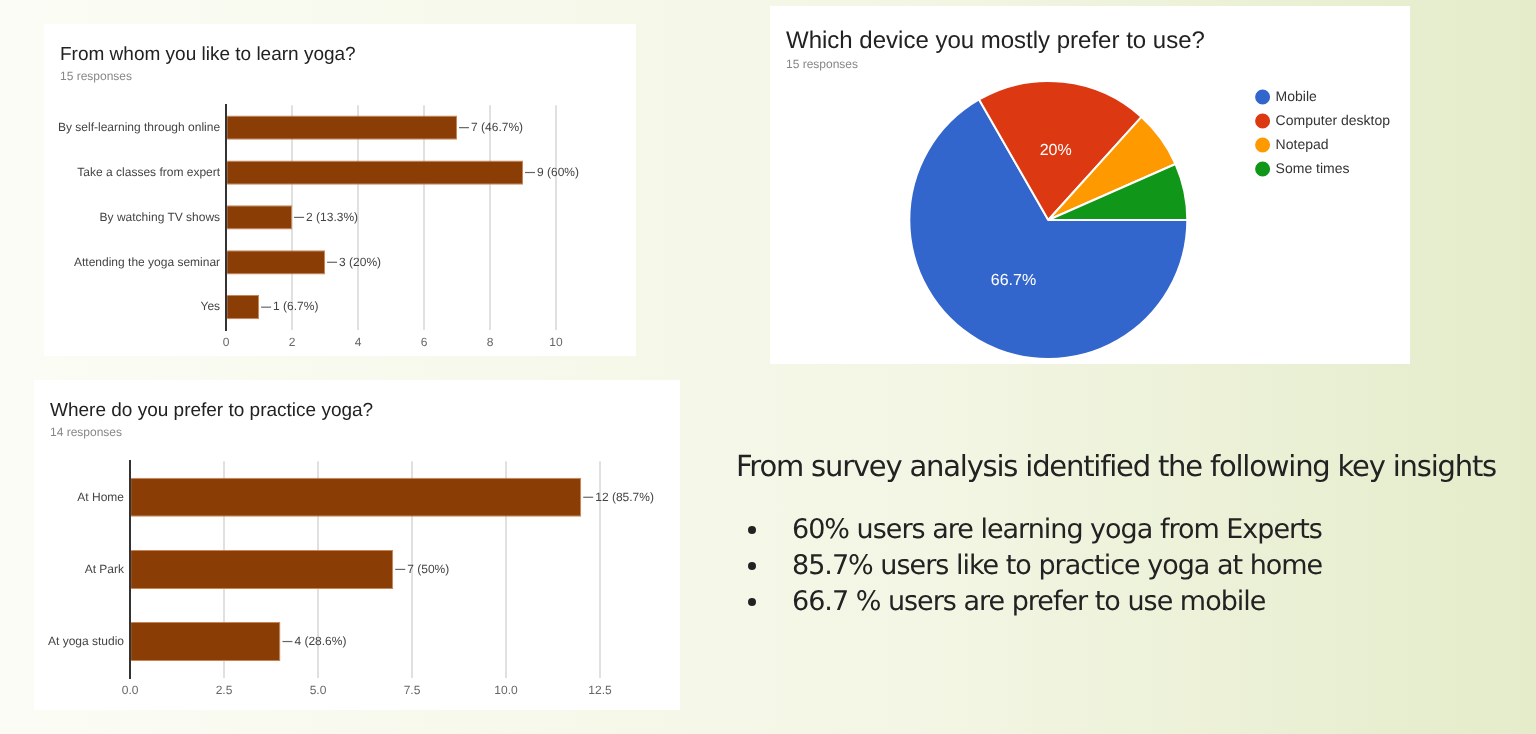 The height and width of the screenshot is (734, 1536). I want to click on data-label: 20%, so click(1055, 150).